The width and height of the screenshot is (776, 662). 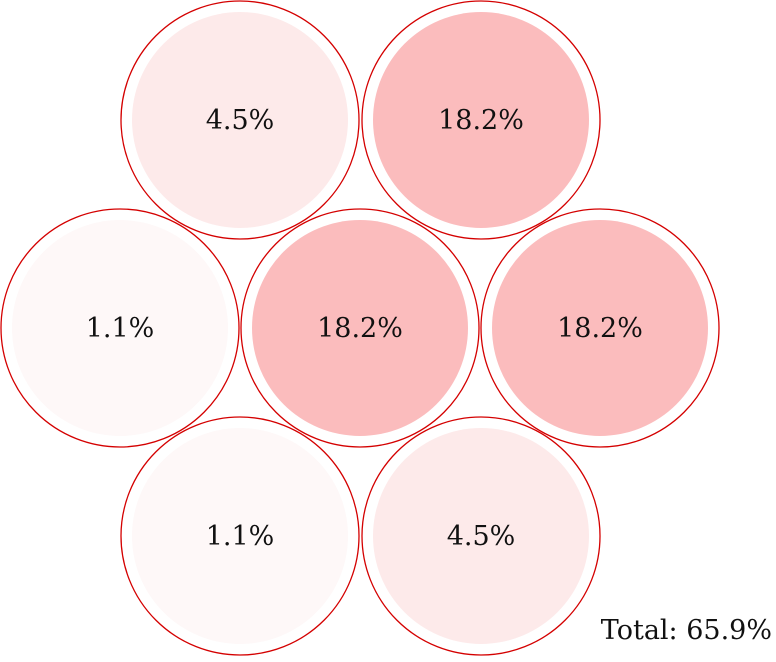 I want to click on cell-top-right: 18.2%, so click(x=481, y=120).